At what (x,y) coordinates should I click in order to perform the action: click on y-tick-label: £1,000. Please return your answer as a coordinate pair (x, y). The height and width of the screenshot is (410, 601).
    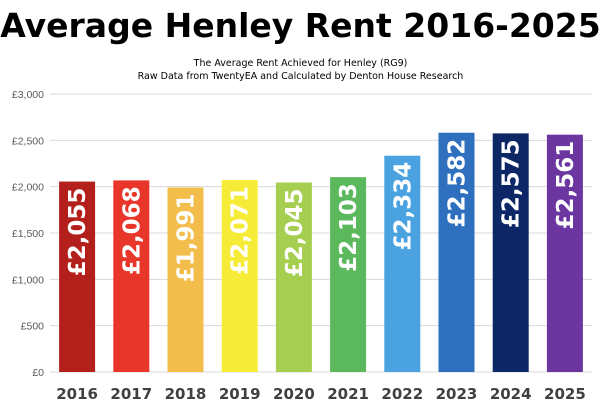
    Looking at the image, I should click on (28, 280).